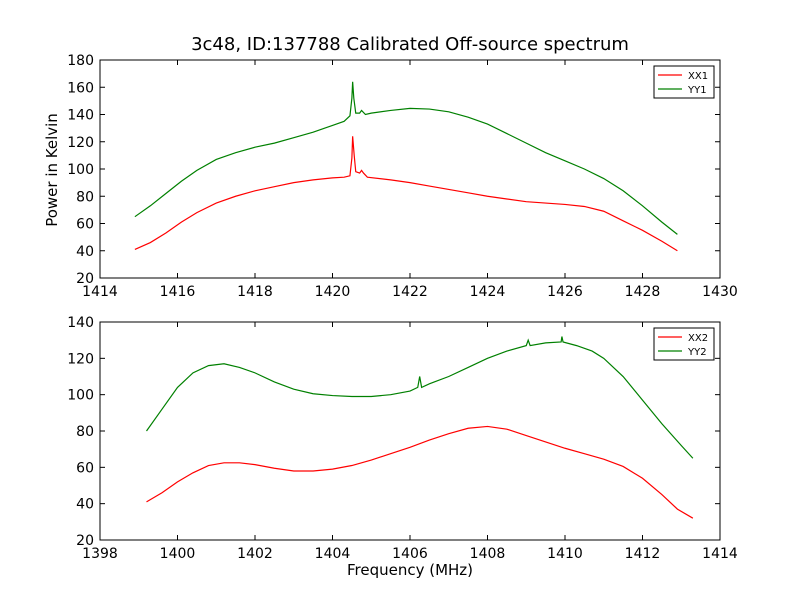 This screenshot has width=800, height=600. Describe the element at coordinates (698, 338) in the screenshot. I see `legend-label-xx2: XX2` at that location.